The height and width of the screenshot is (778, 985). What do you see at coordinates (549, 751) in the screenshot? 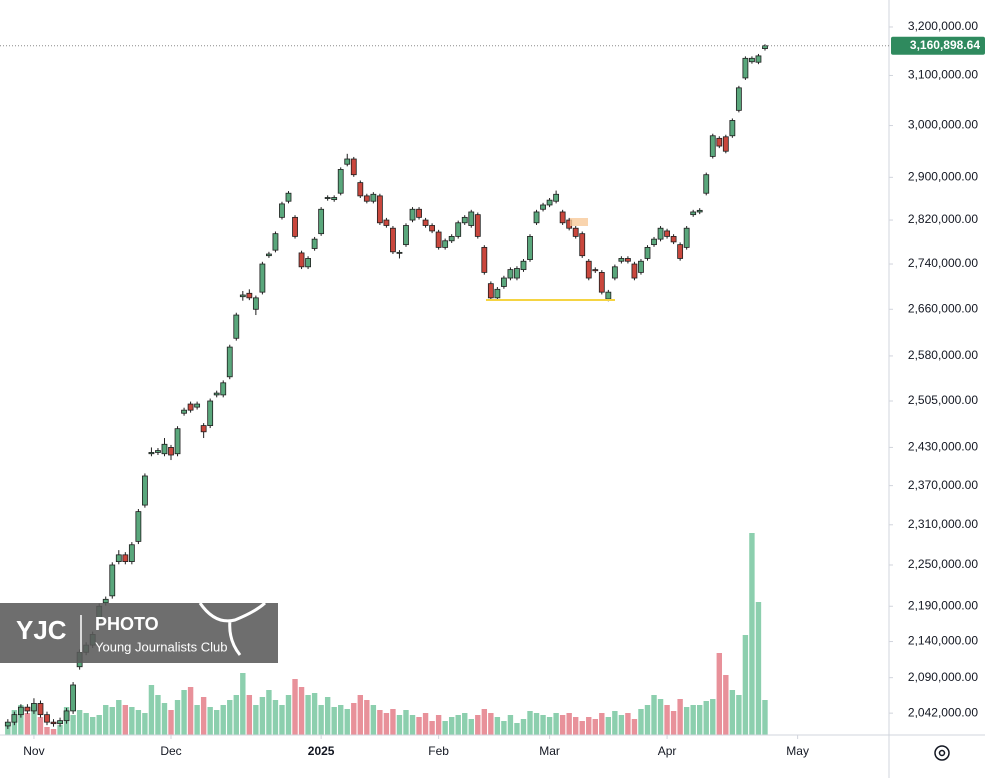
I see `x-tick-label: Mar` at bounding box center [549, 751].